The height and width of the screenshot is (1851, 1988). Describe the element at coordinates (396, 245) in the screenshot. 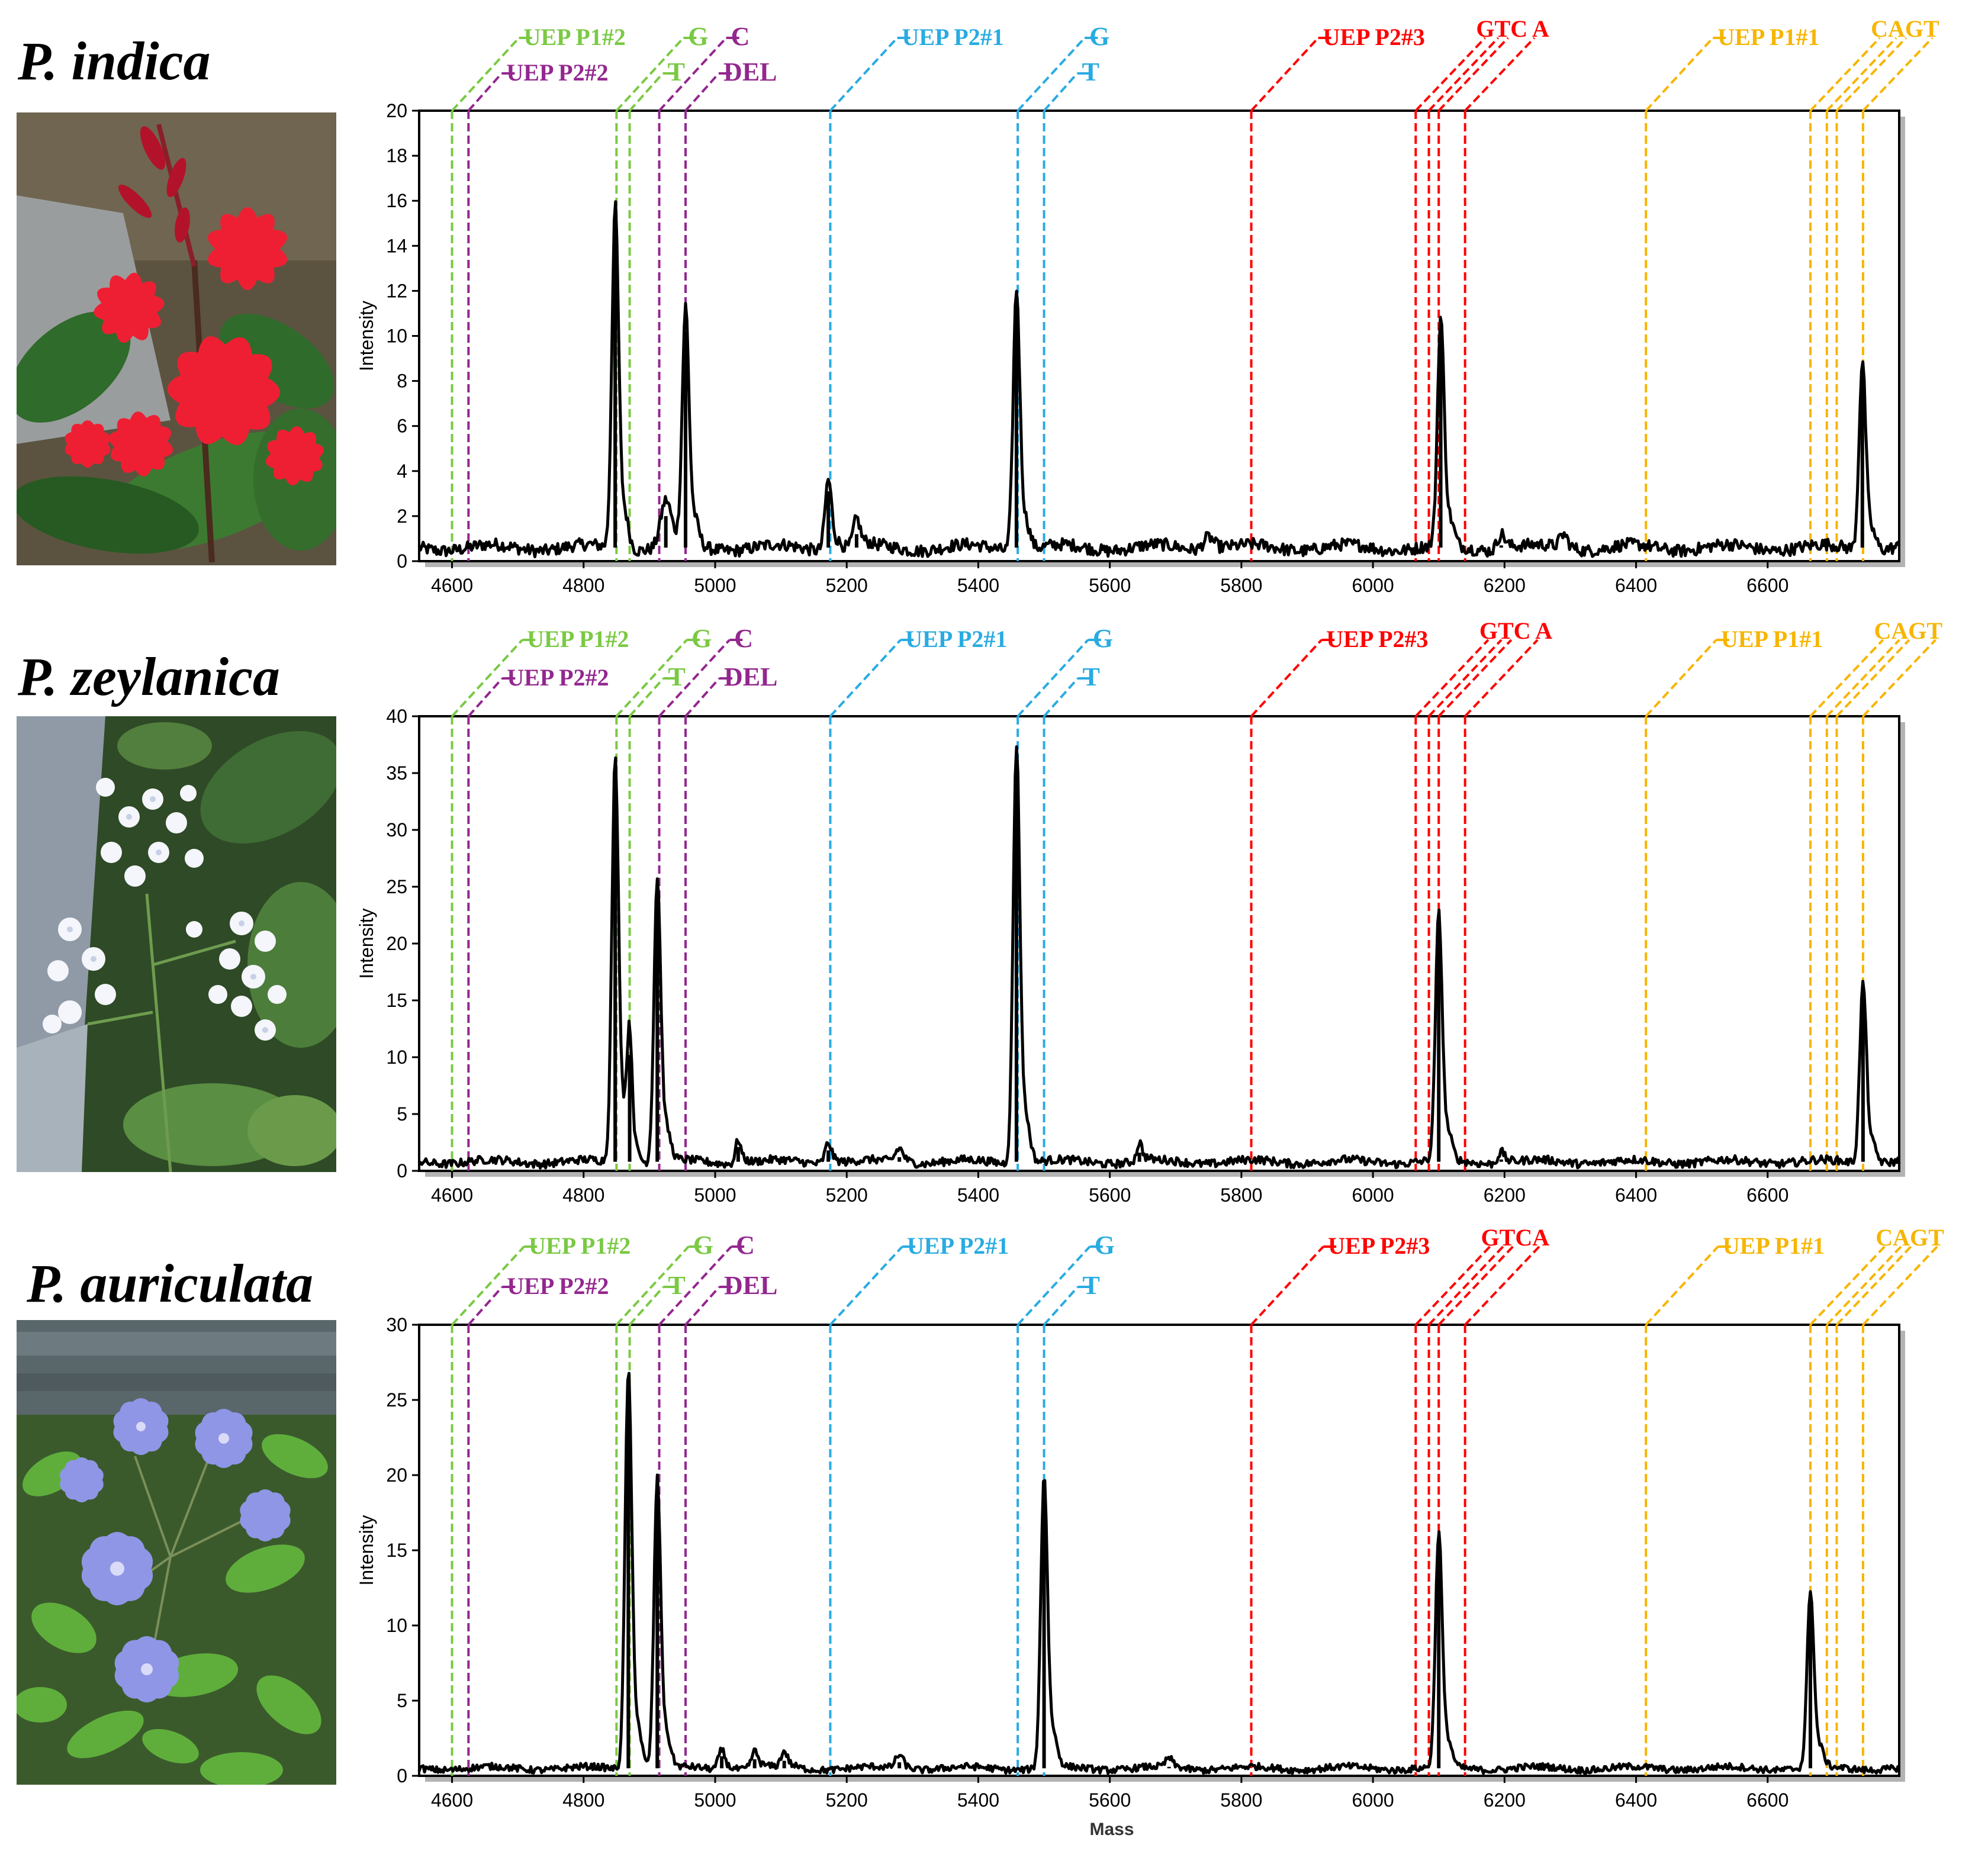

I see `y-tick-label: 14` at that location.